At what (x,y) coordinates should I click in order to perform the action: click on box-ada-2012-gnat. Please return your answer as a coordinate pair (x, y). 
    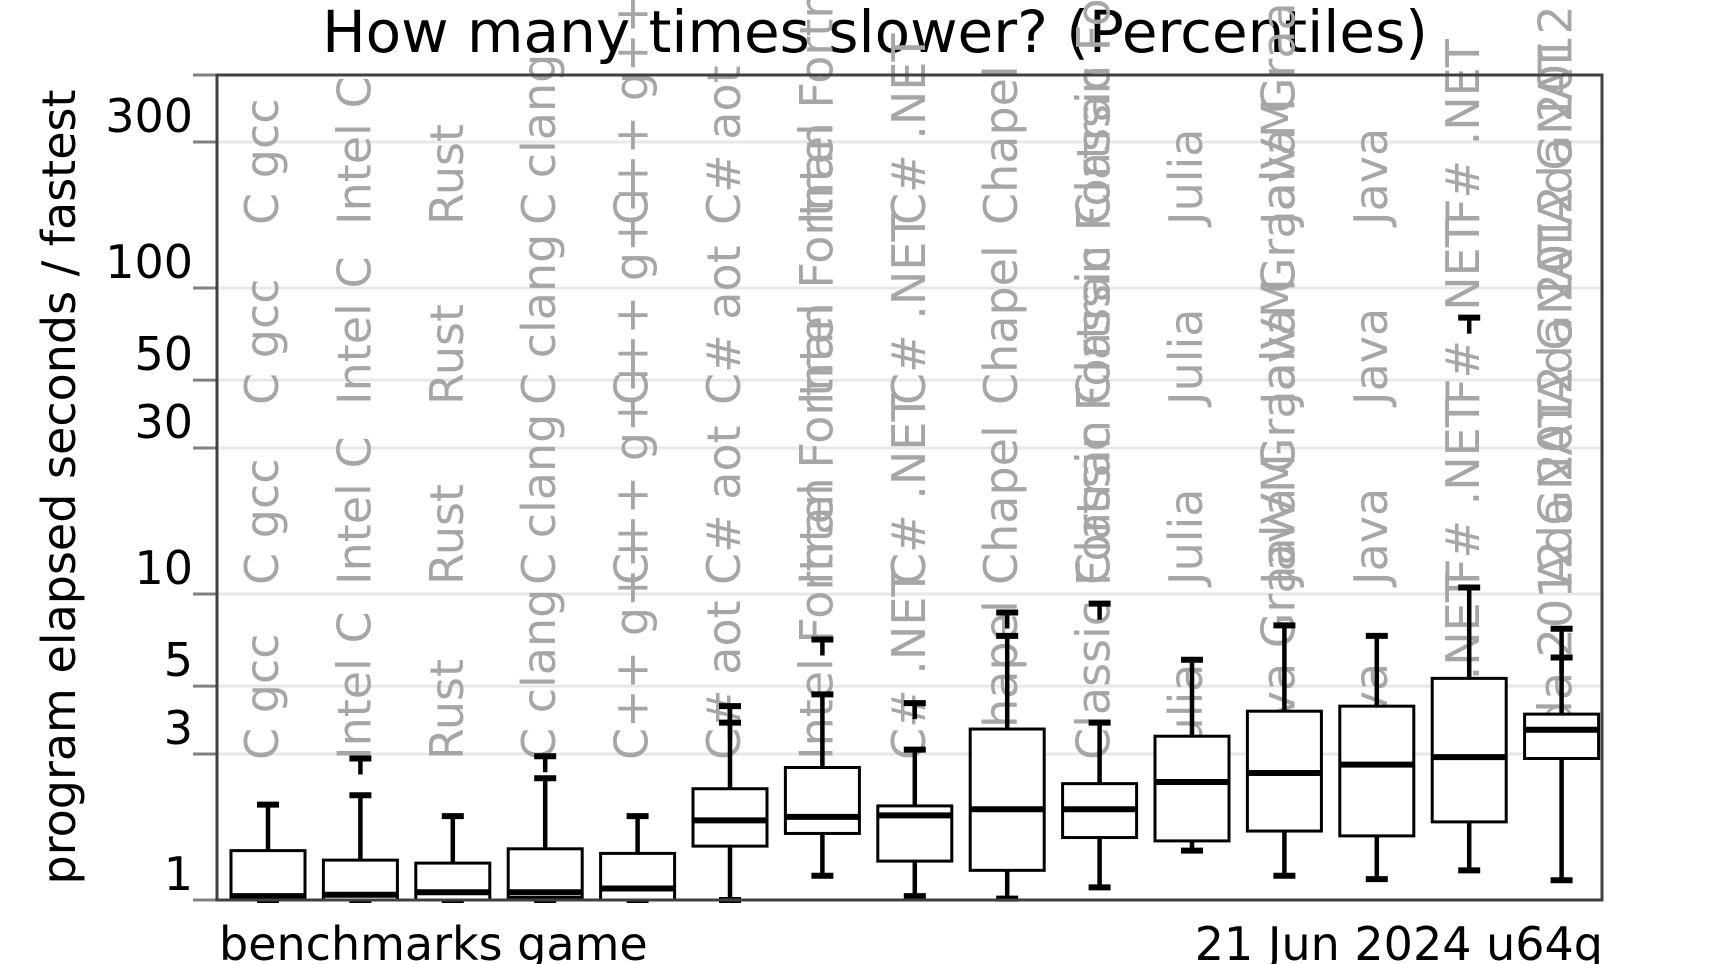
    Looking at the image, I should click on (1562, 754).